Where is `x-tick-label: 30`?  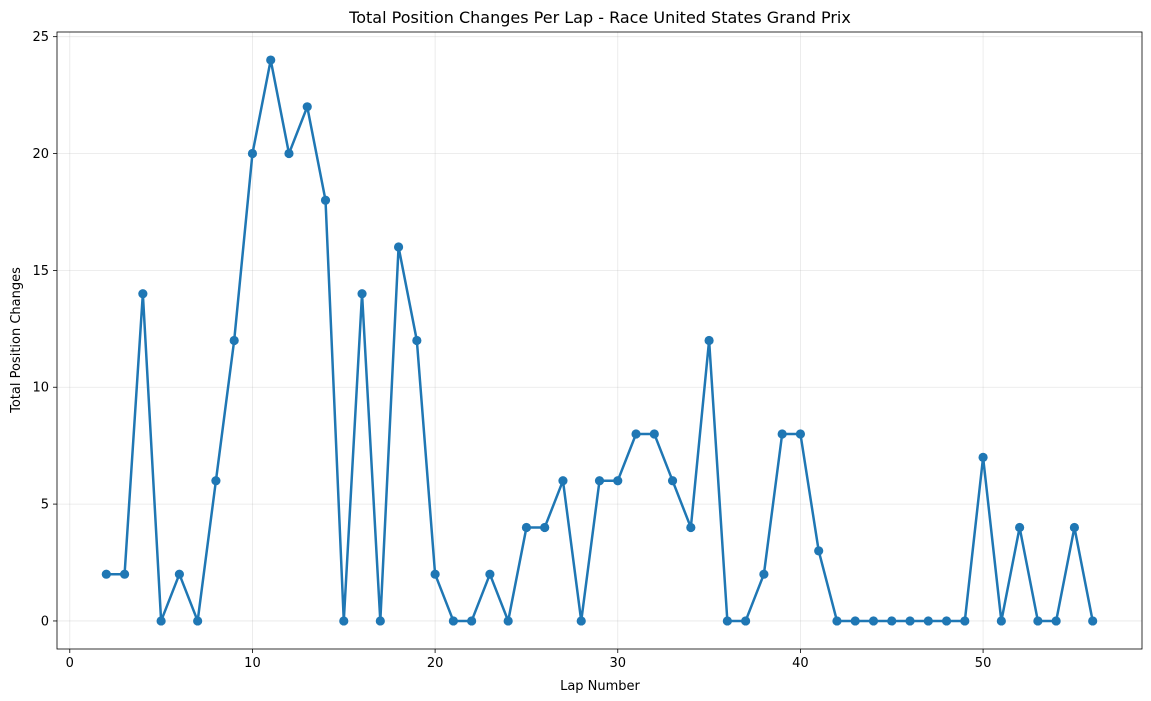
x-tick-label: 30 is located at coordinates (617, 663).